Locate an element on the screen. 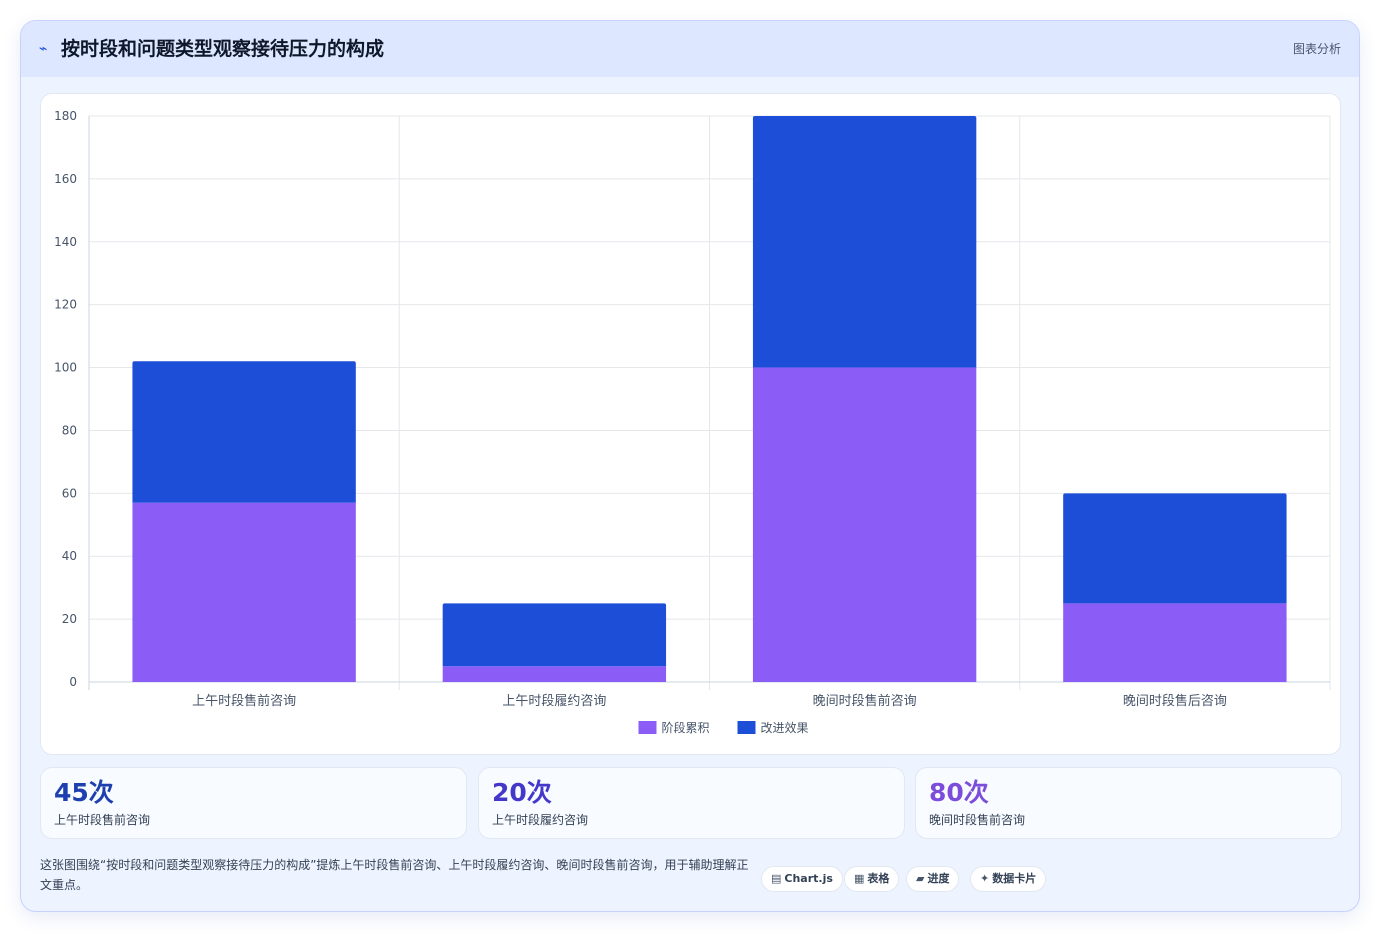 The width and height of the screenshot is (1381, 934). stat-value: 80次 is located at coordinates (959, 792).